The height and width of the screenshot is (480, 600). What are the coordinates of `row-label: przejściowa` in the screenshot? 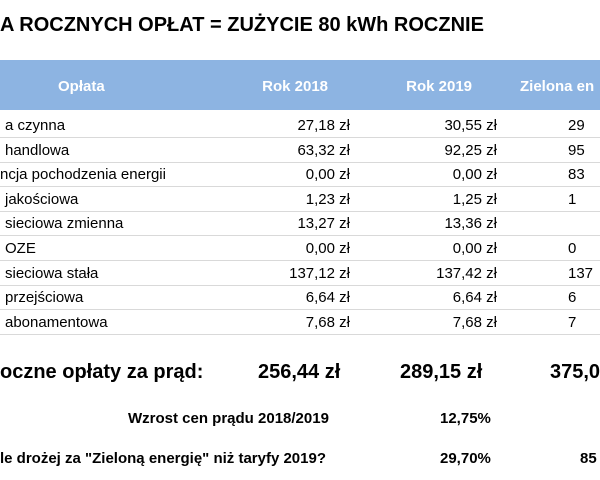 It's located at (44, 298).